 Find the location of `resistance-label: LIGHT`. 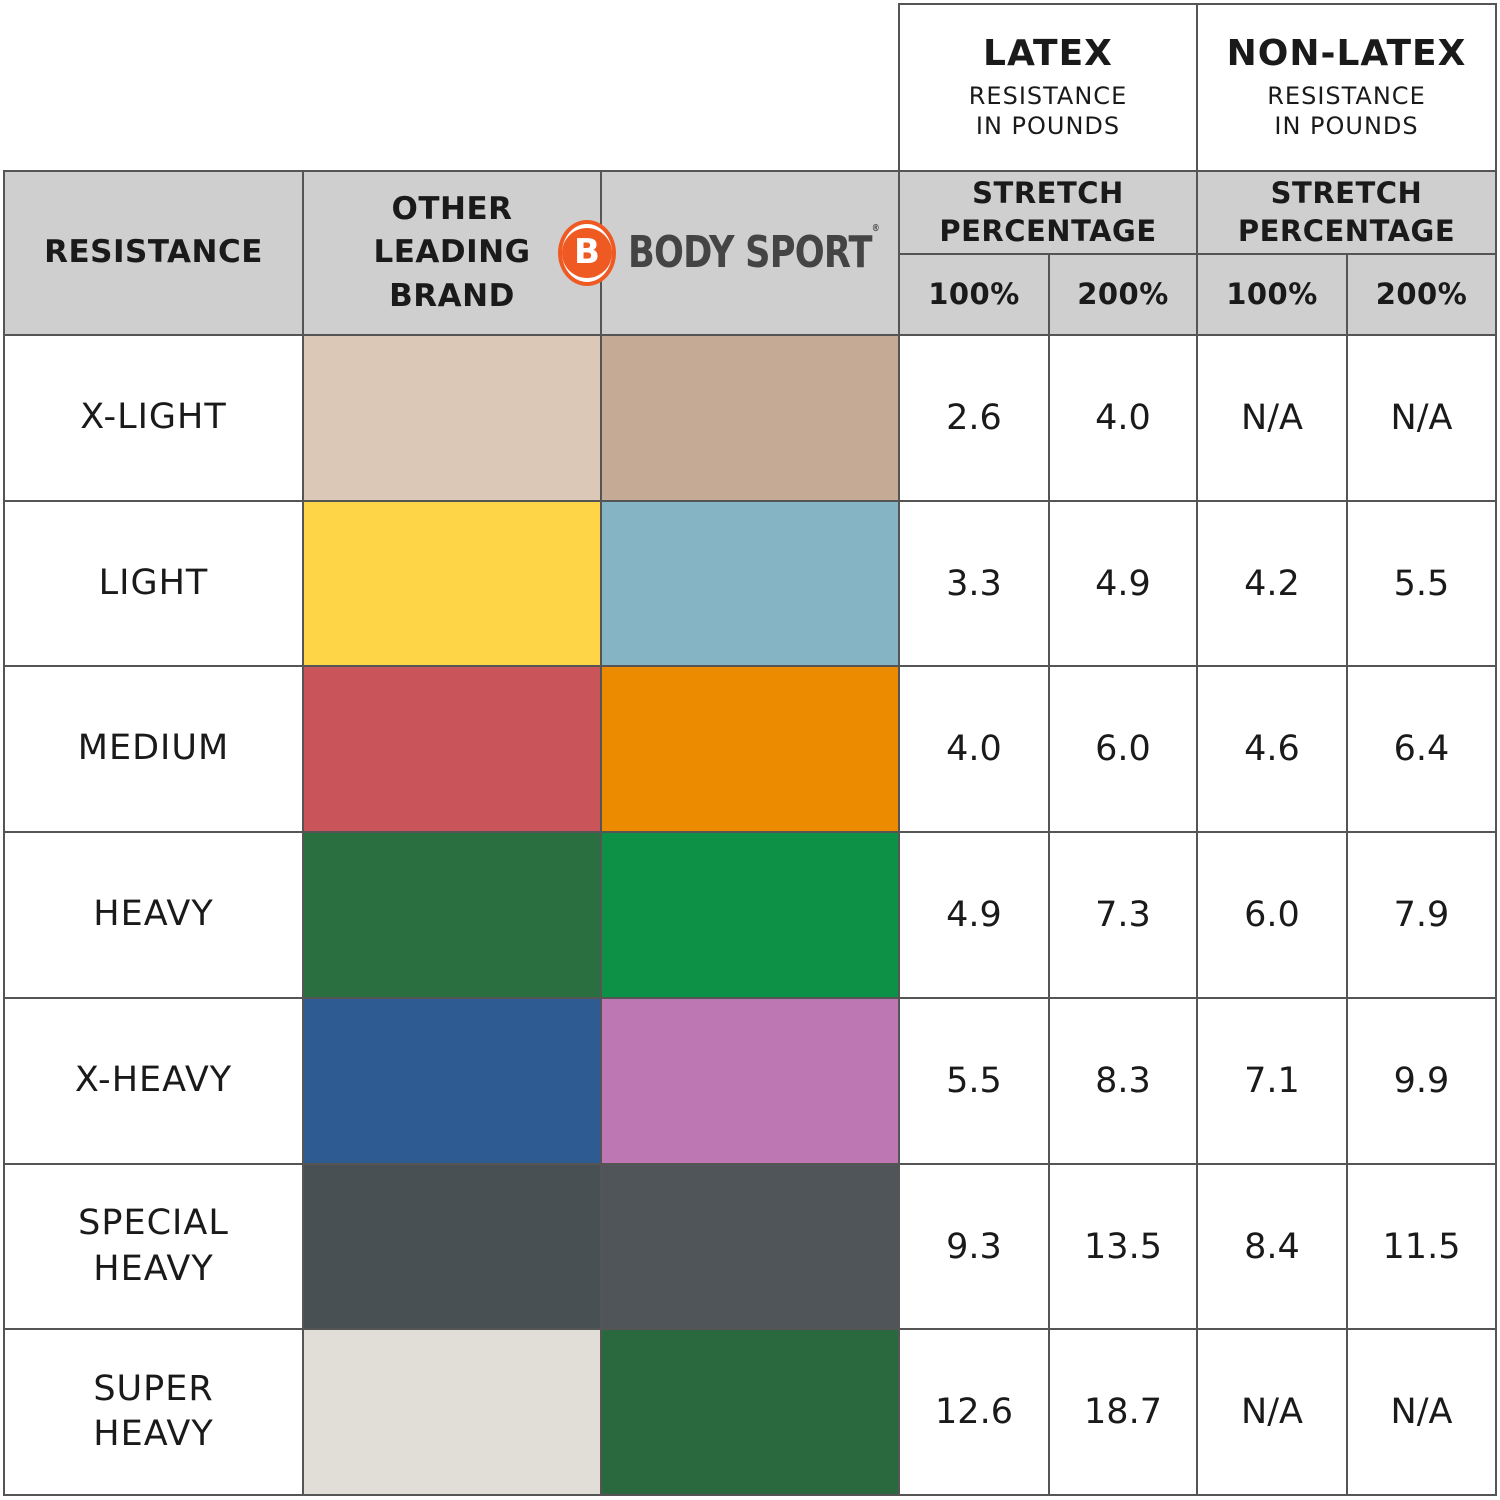

resistance-label: LIGHT is located at coordinates (153, 583).